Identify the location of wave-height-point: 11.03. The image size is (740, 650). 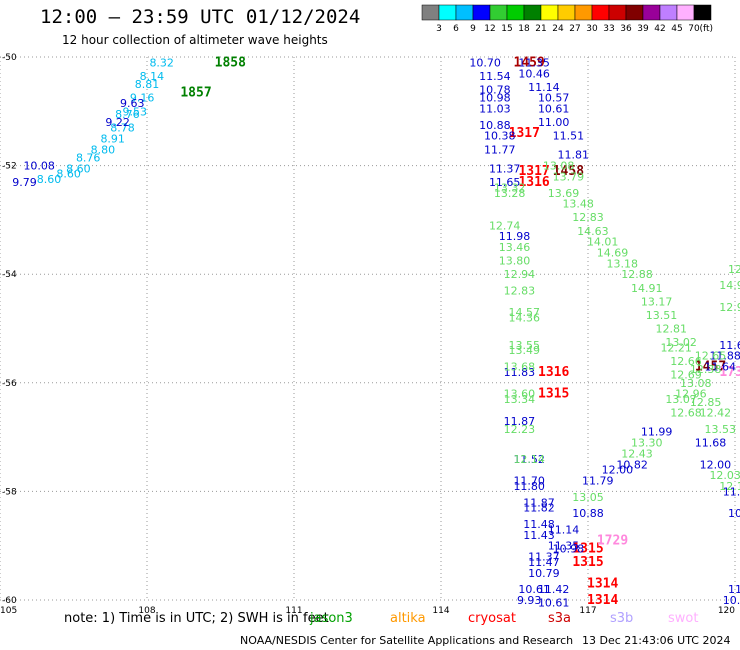
(495, 109).